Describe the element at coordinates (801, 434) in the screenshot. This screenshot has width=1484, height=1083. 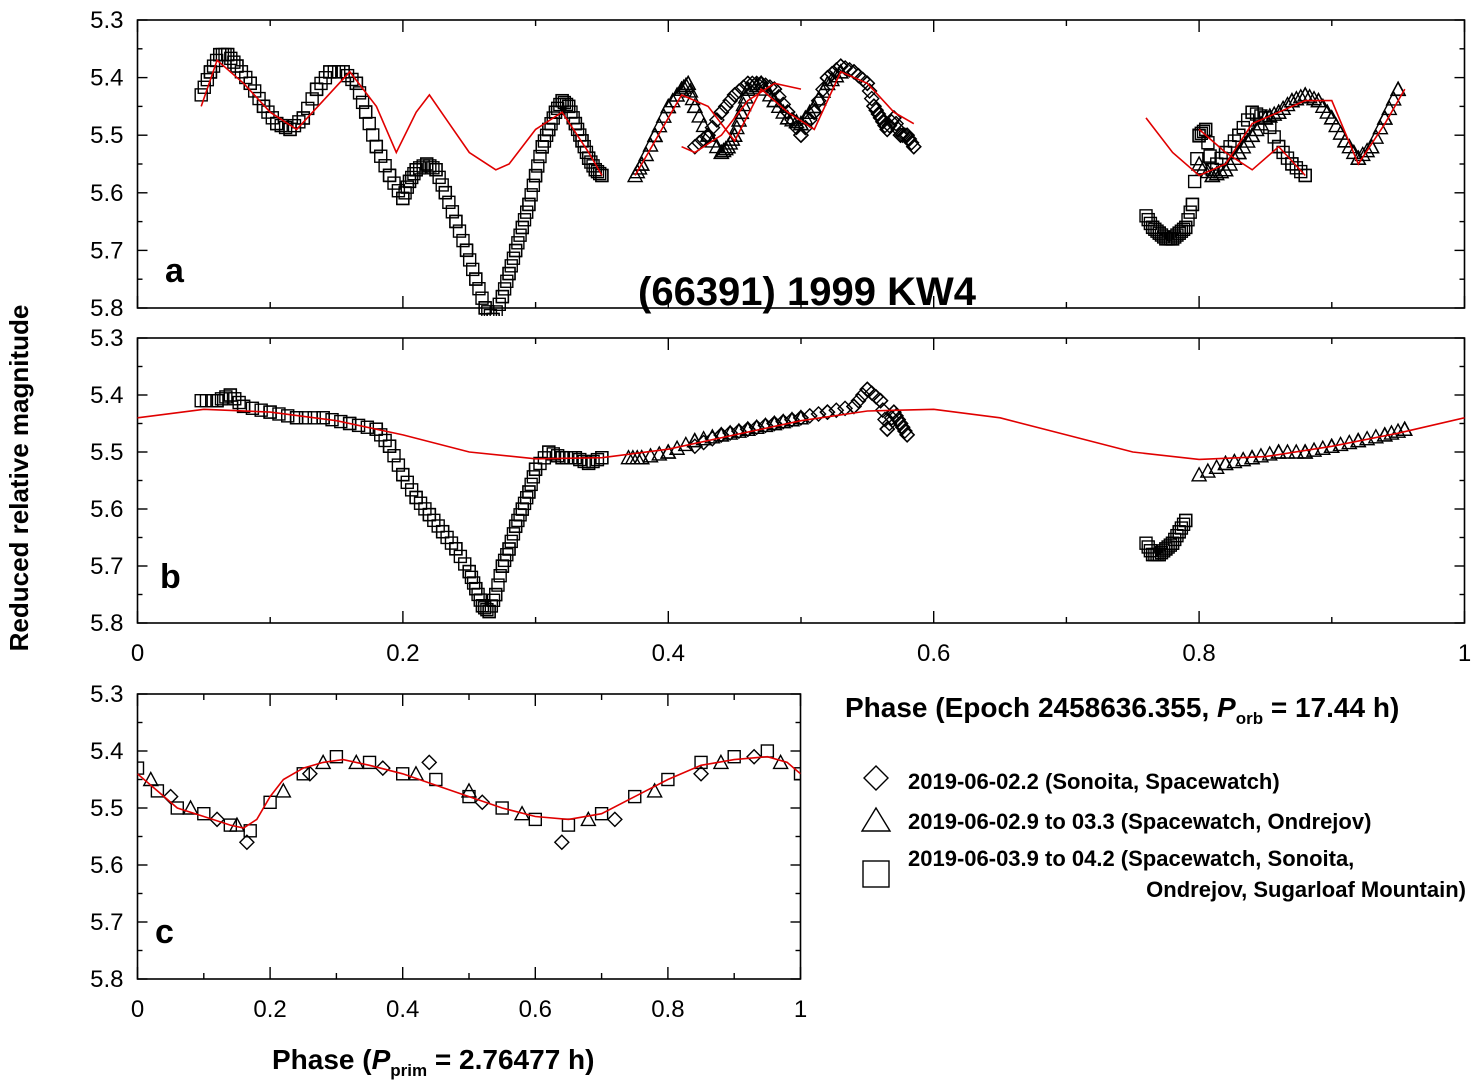
I see `panel-b-fit-curve` at that location.